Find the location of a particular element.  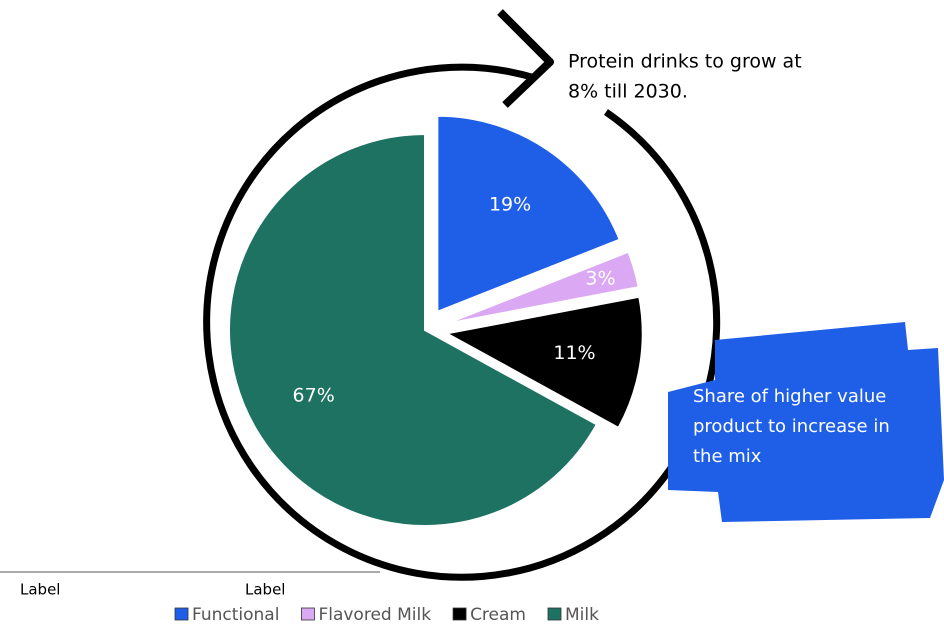

legend-label: Flavored Milk is located at coordinates (374, 615).